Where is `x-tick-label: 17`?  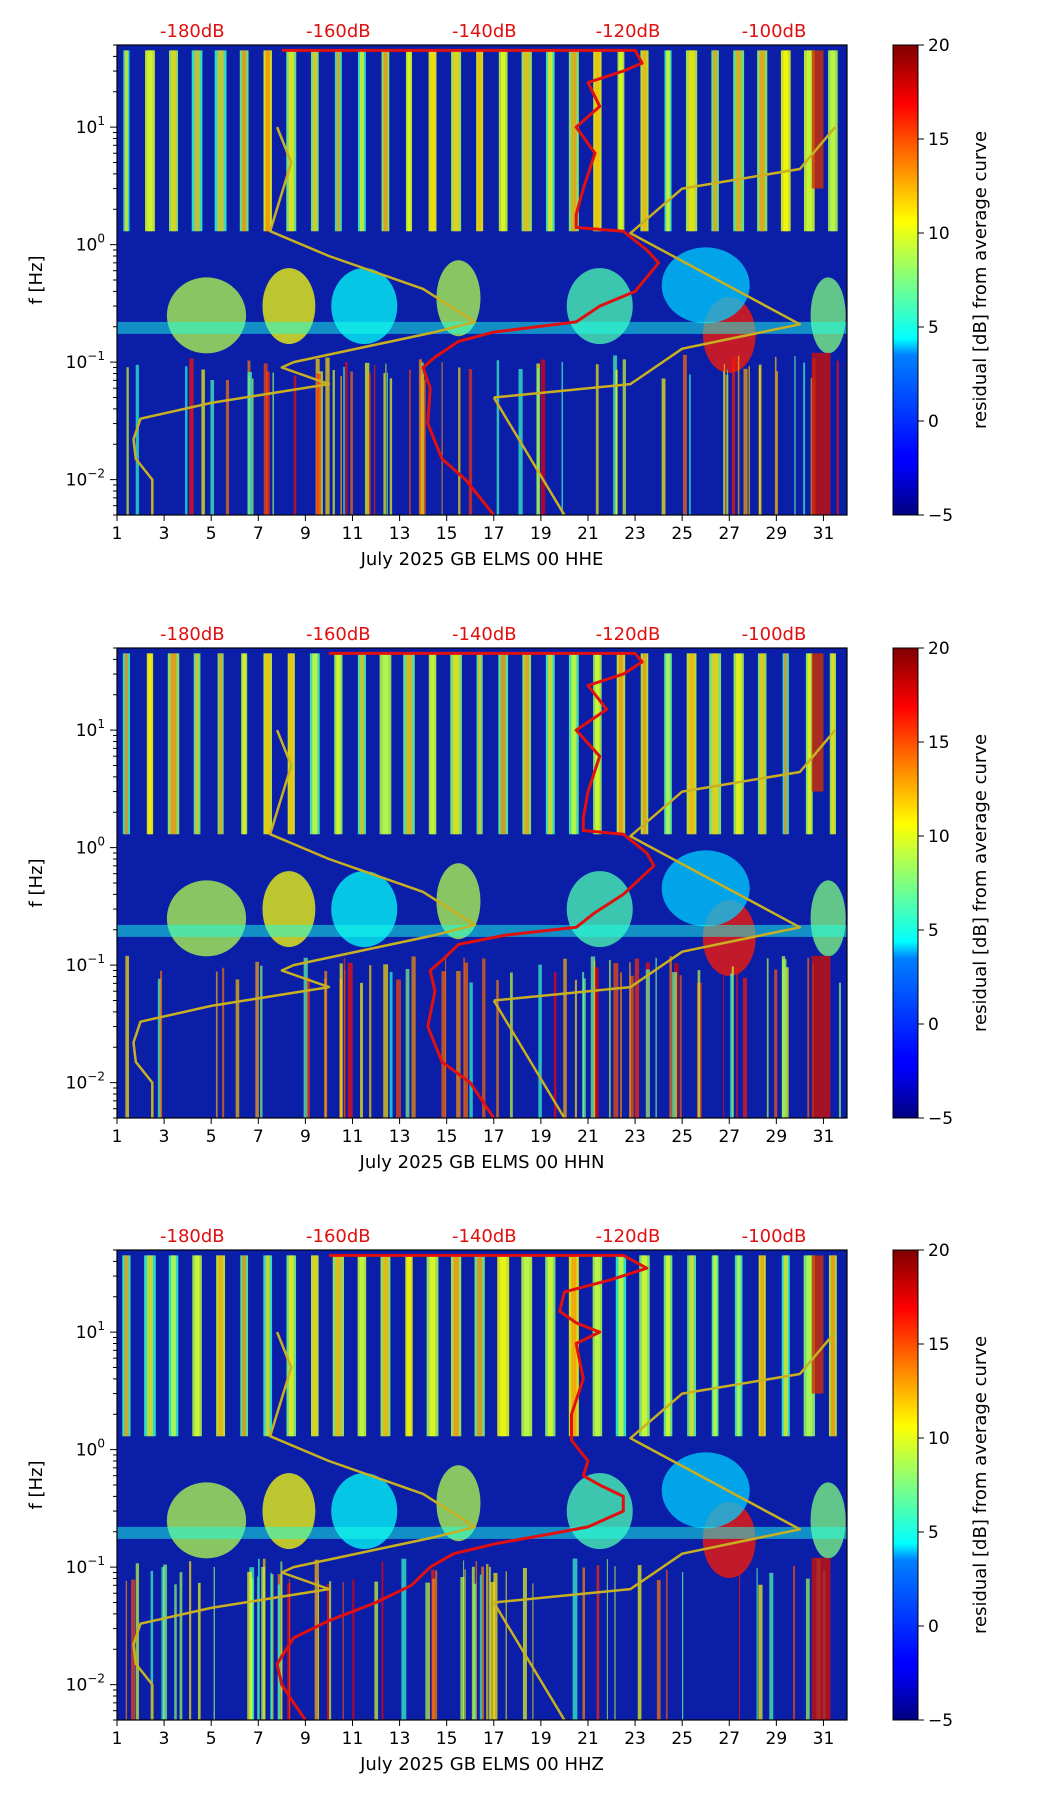
x-tick-label: 17 is located at coordinates (494, 1137).